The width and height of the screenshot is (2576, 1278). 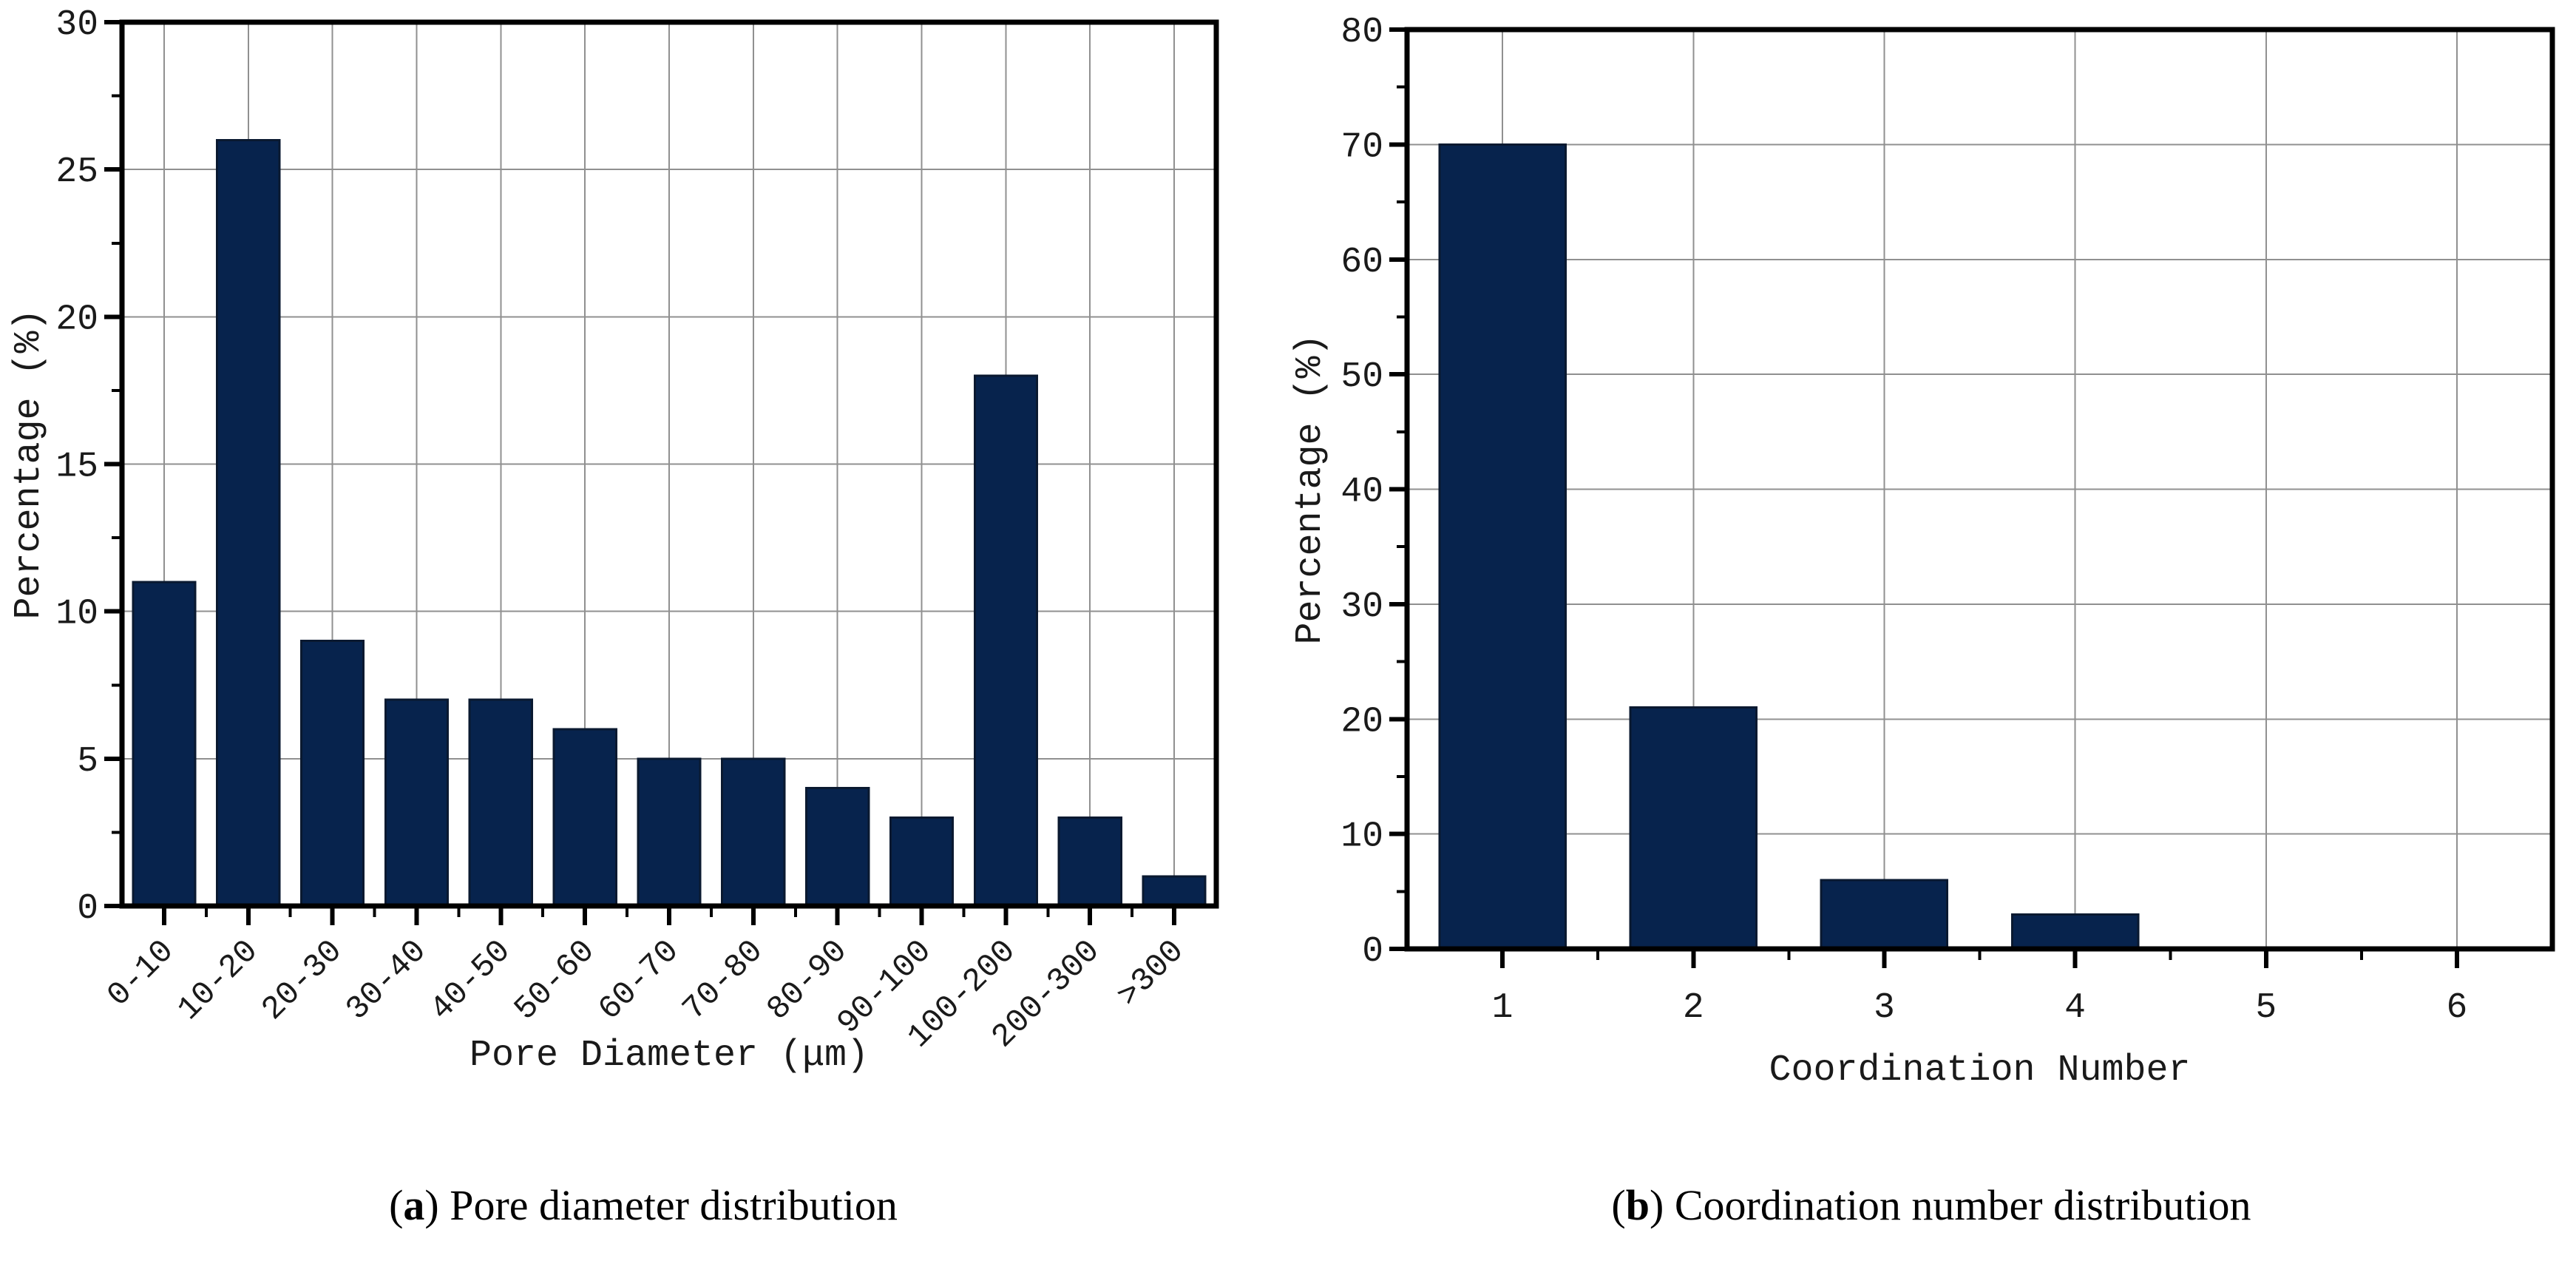 What do you see at coordinates (218, 981) in the screenshot?
I see `x-tick-label: 10-20` at bounding box center [218, 981].